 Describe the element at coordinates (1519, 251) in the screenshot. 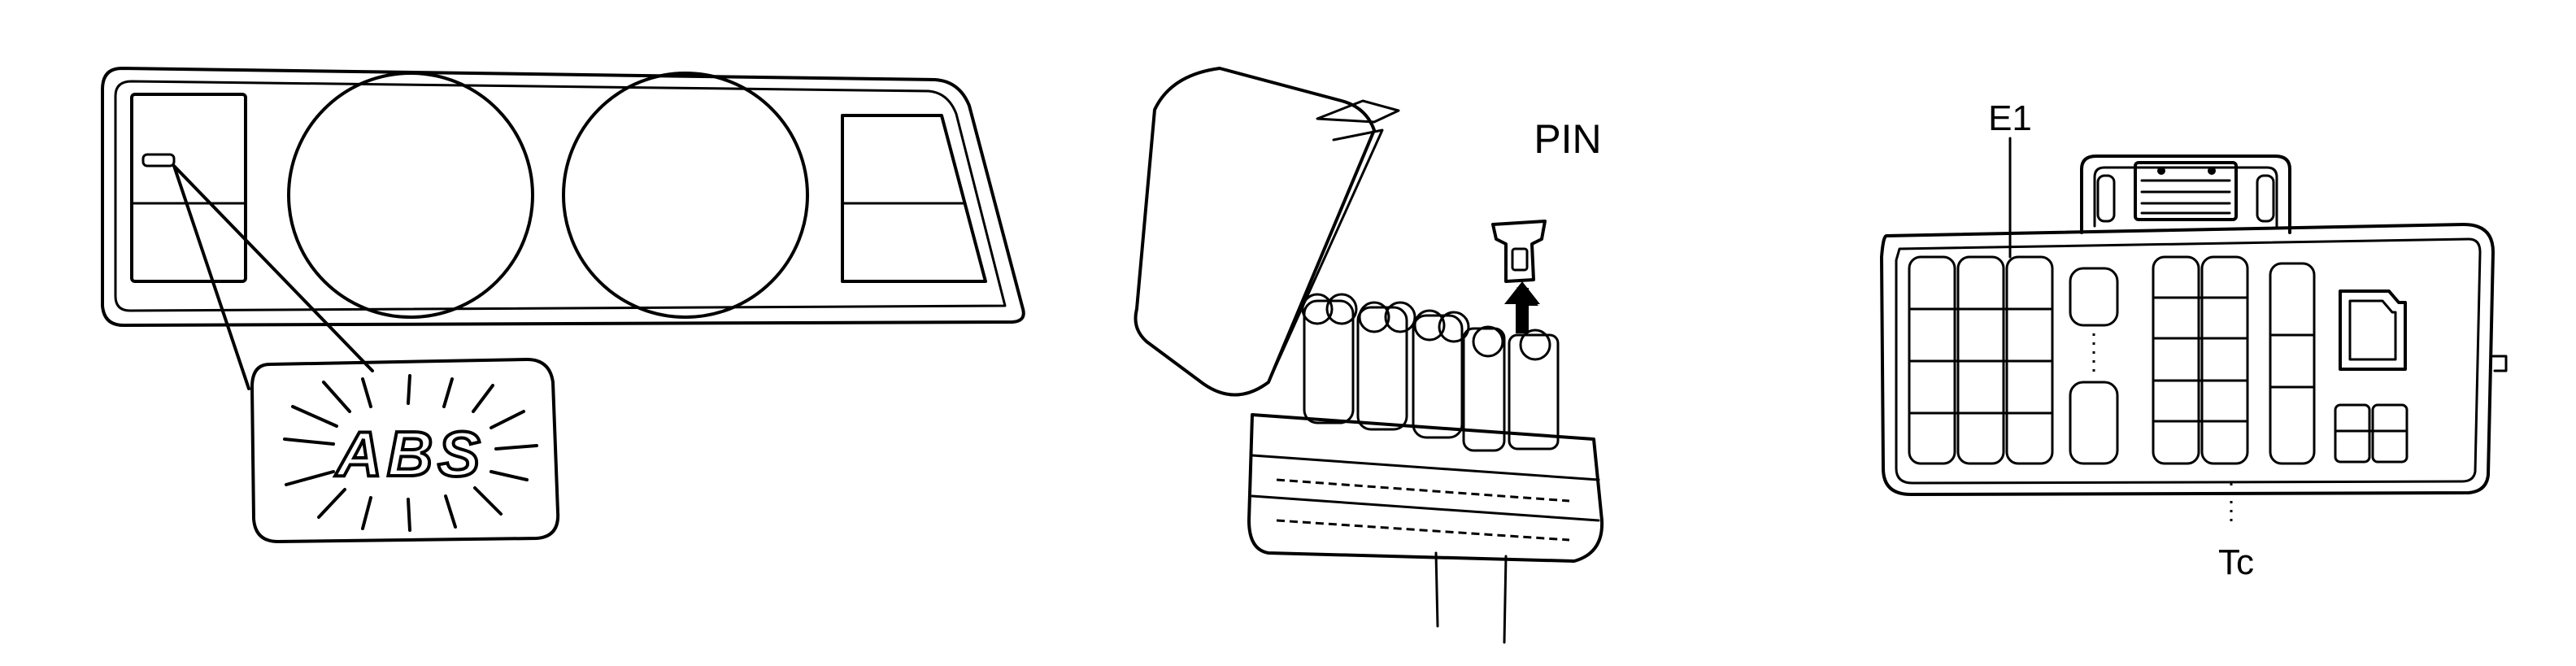

I see `removable-pin-icon` at that location.